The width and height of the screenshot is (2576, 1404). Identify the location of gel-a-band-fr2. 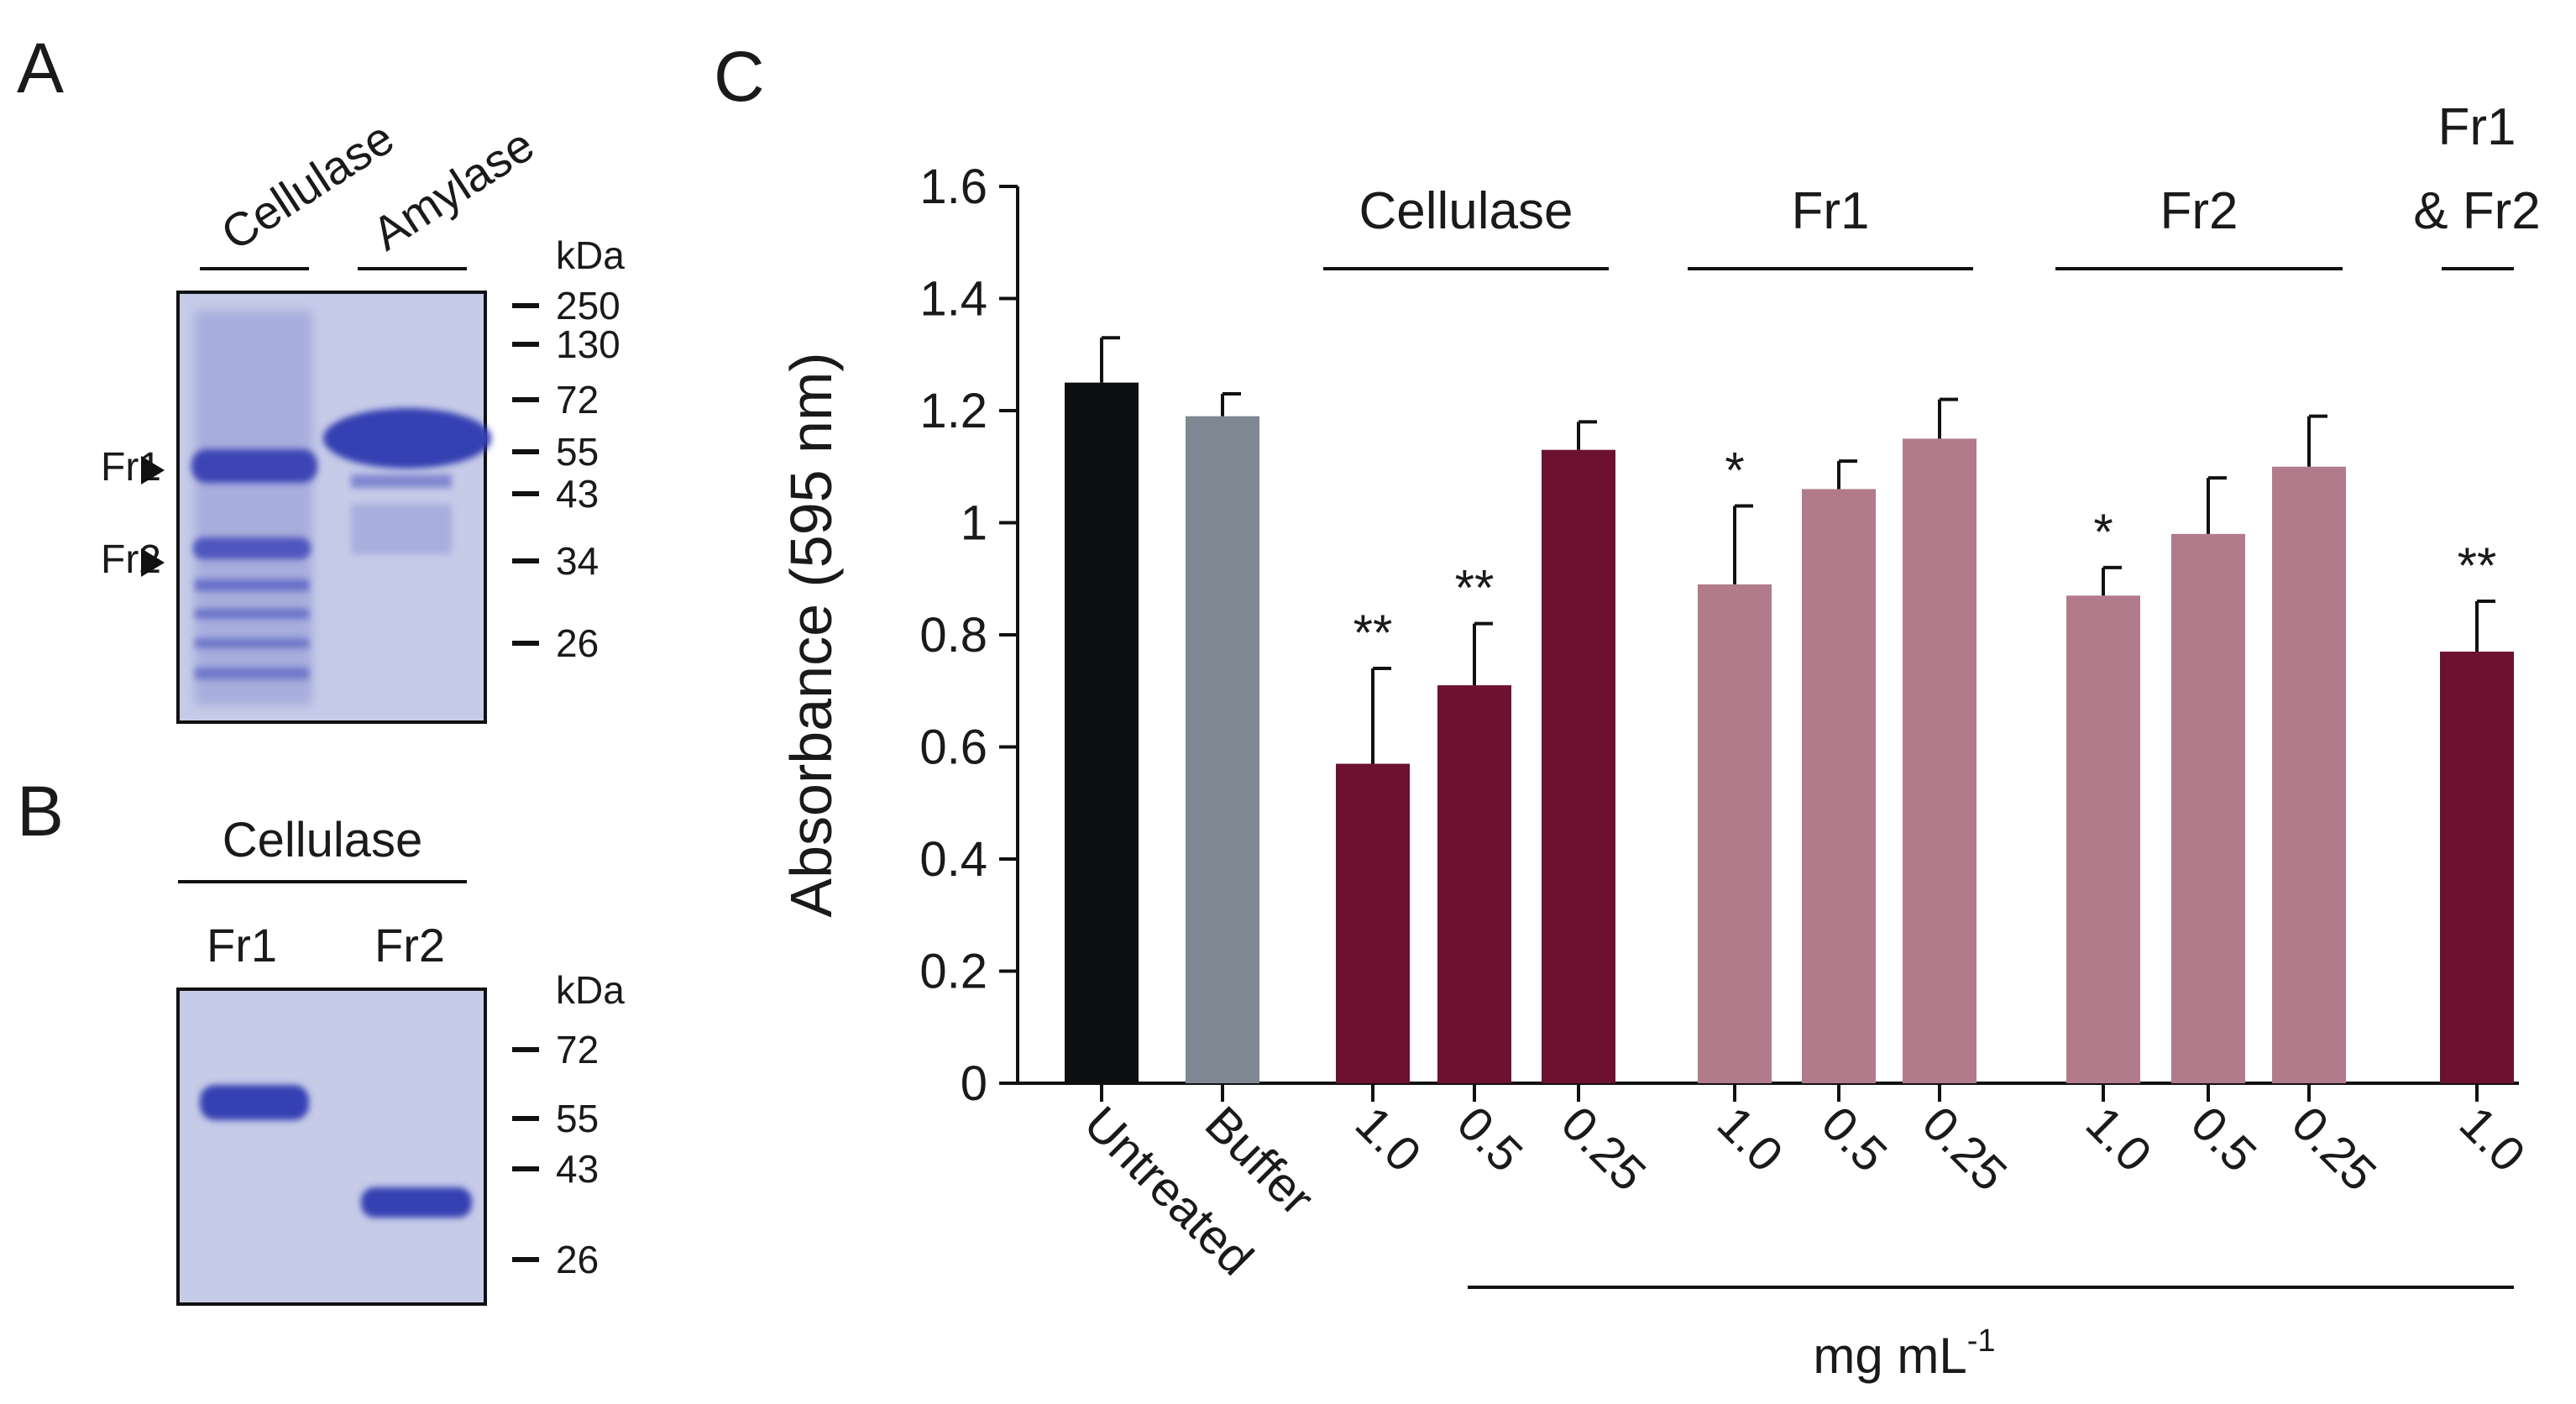
(252, 548).